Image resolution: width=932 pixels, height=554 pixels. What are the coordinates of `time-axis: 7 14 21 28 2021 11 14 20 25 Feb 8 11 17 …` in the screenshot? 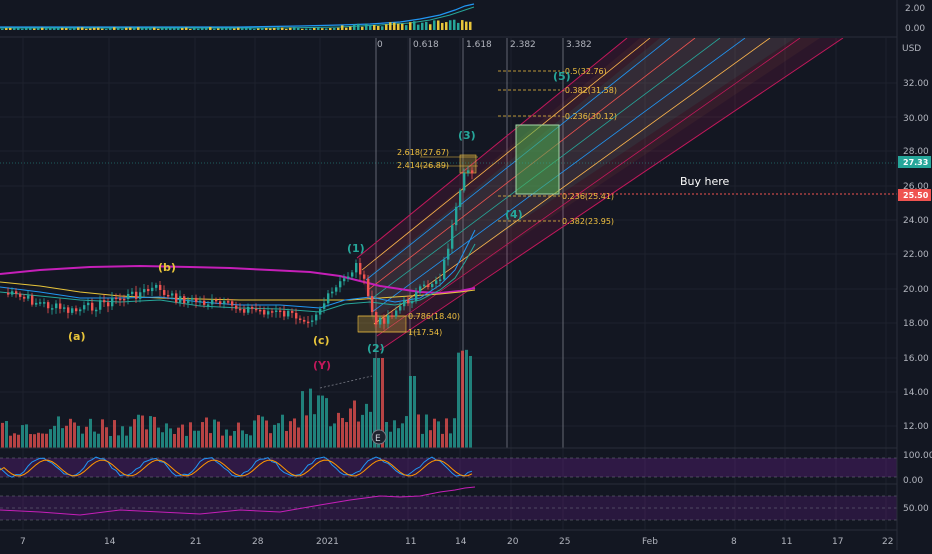 It's located at (448, 538).